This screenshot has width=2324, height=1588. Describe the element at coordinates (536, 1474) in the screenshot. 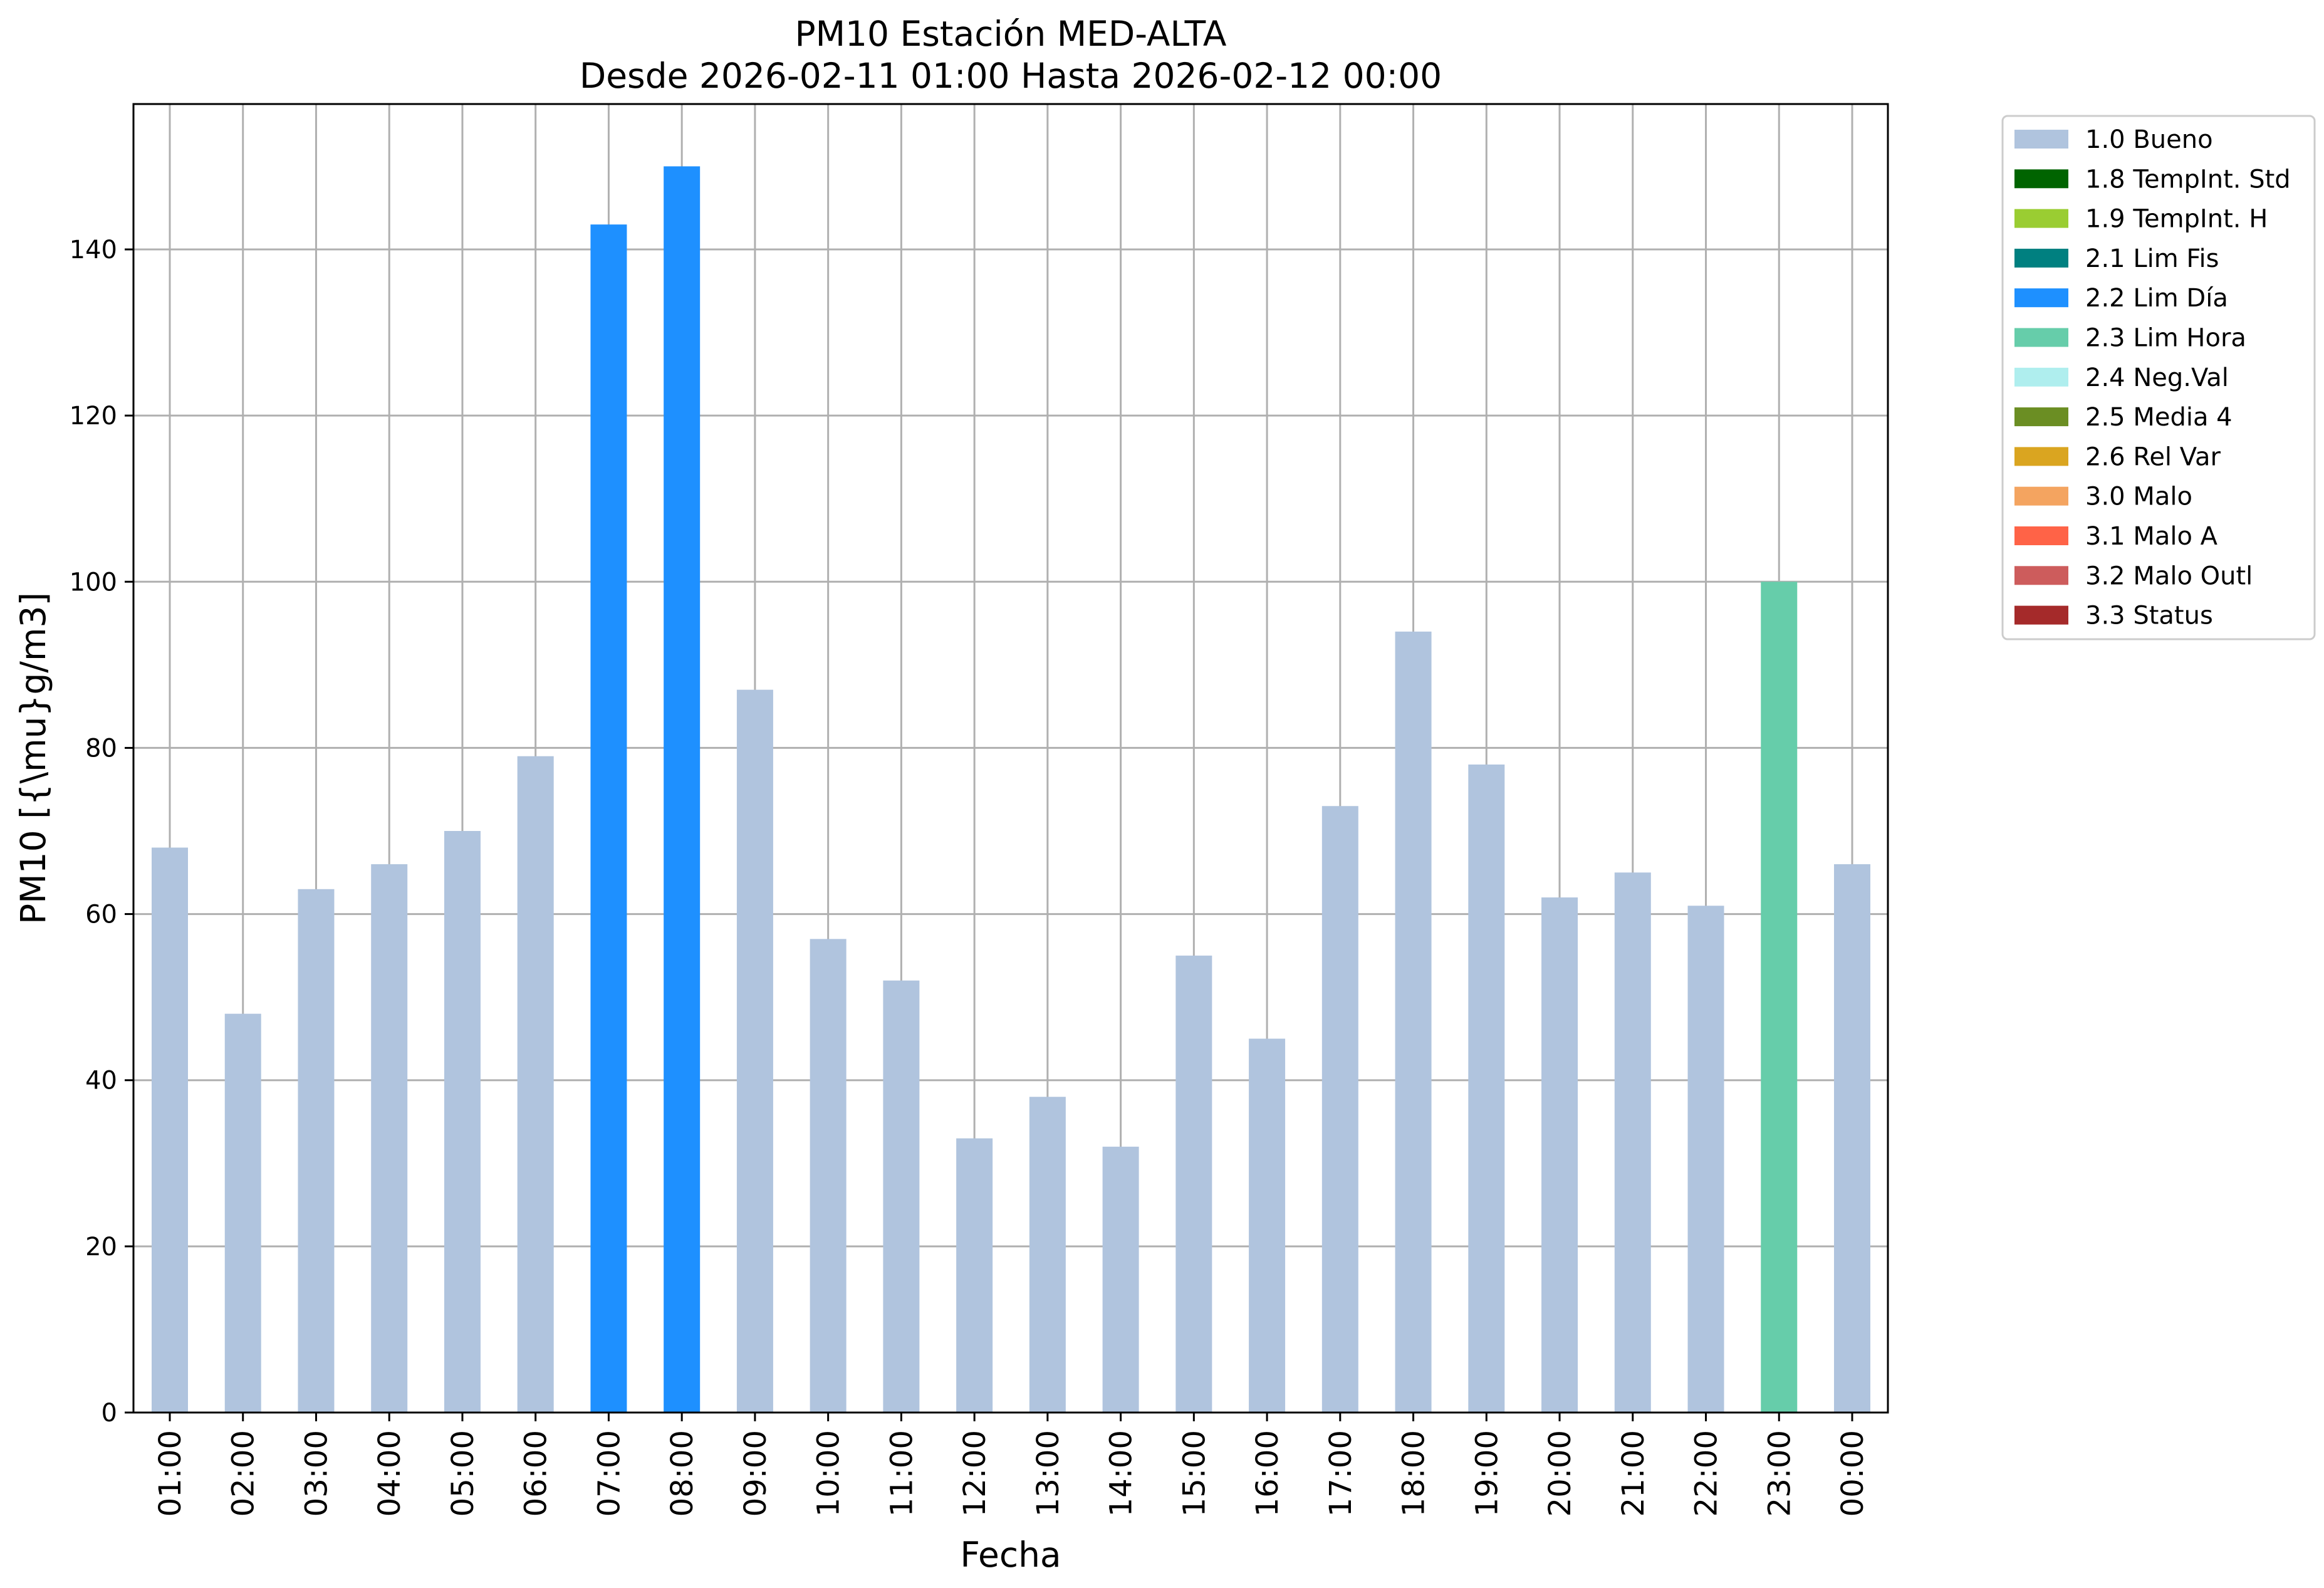

I see `x-tick-label: 06:00` at that location.